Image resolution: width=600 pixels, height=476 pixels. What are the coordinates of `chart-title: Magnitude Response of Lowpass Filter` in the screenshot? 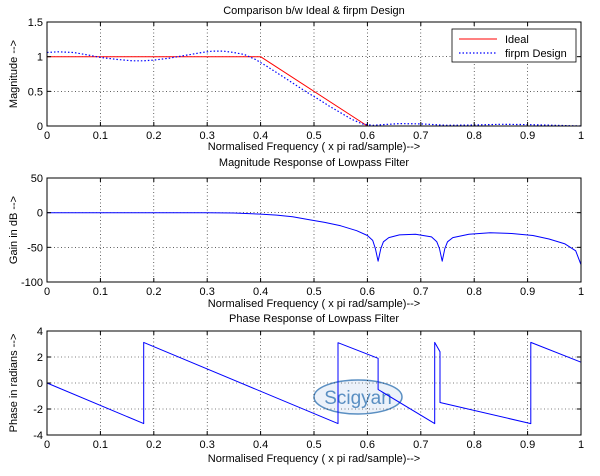 It's located at (314, 163).